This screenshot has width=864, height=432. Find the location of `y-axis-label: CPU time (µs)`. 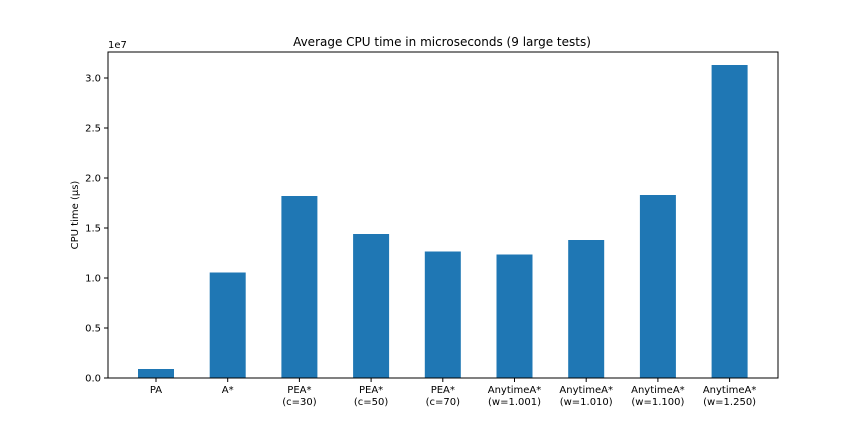

y-axis-label: CPU time (µs) is located at coordinates (75, 215).